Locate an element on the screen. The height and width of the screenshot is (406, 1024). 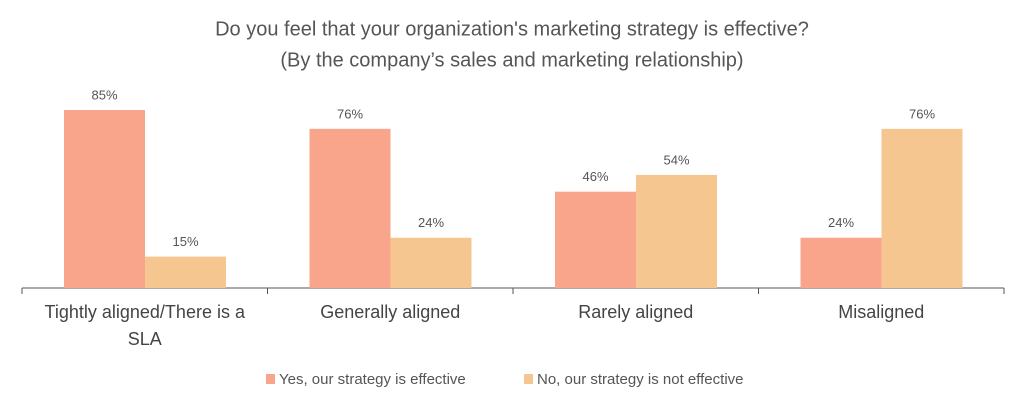
x-tick-label: Rarely aligned is located at coordinates (636, 312).